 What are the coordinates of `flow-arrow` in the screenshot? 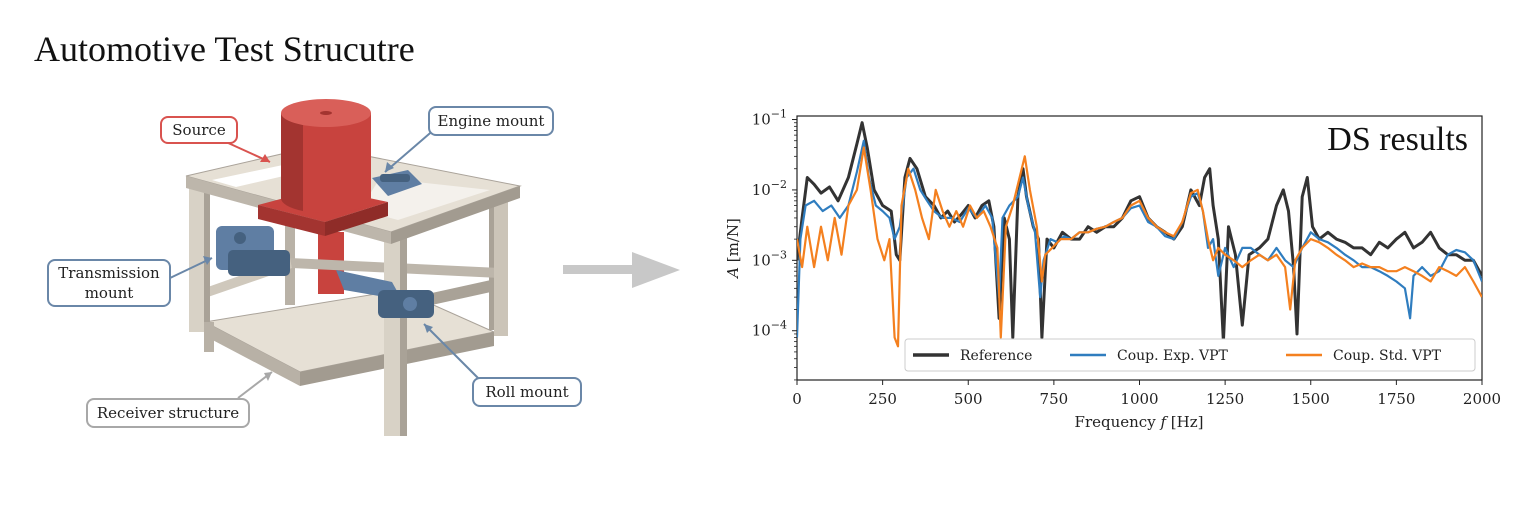 It's located at (621, 270).